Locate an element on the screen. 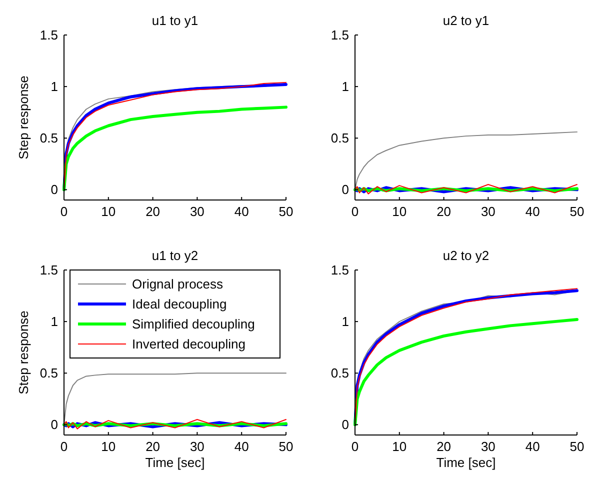 Image resolution: width=596 pixels, height=479 pixels. chart-title: u1 to y1 is located at coordinates (175, 20).